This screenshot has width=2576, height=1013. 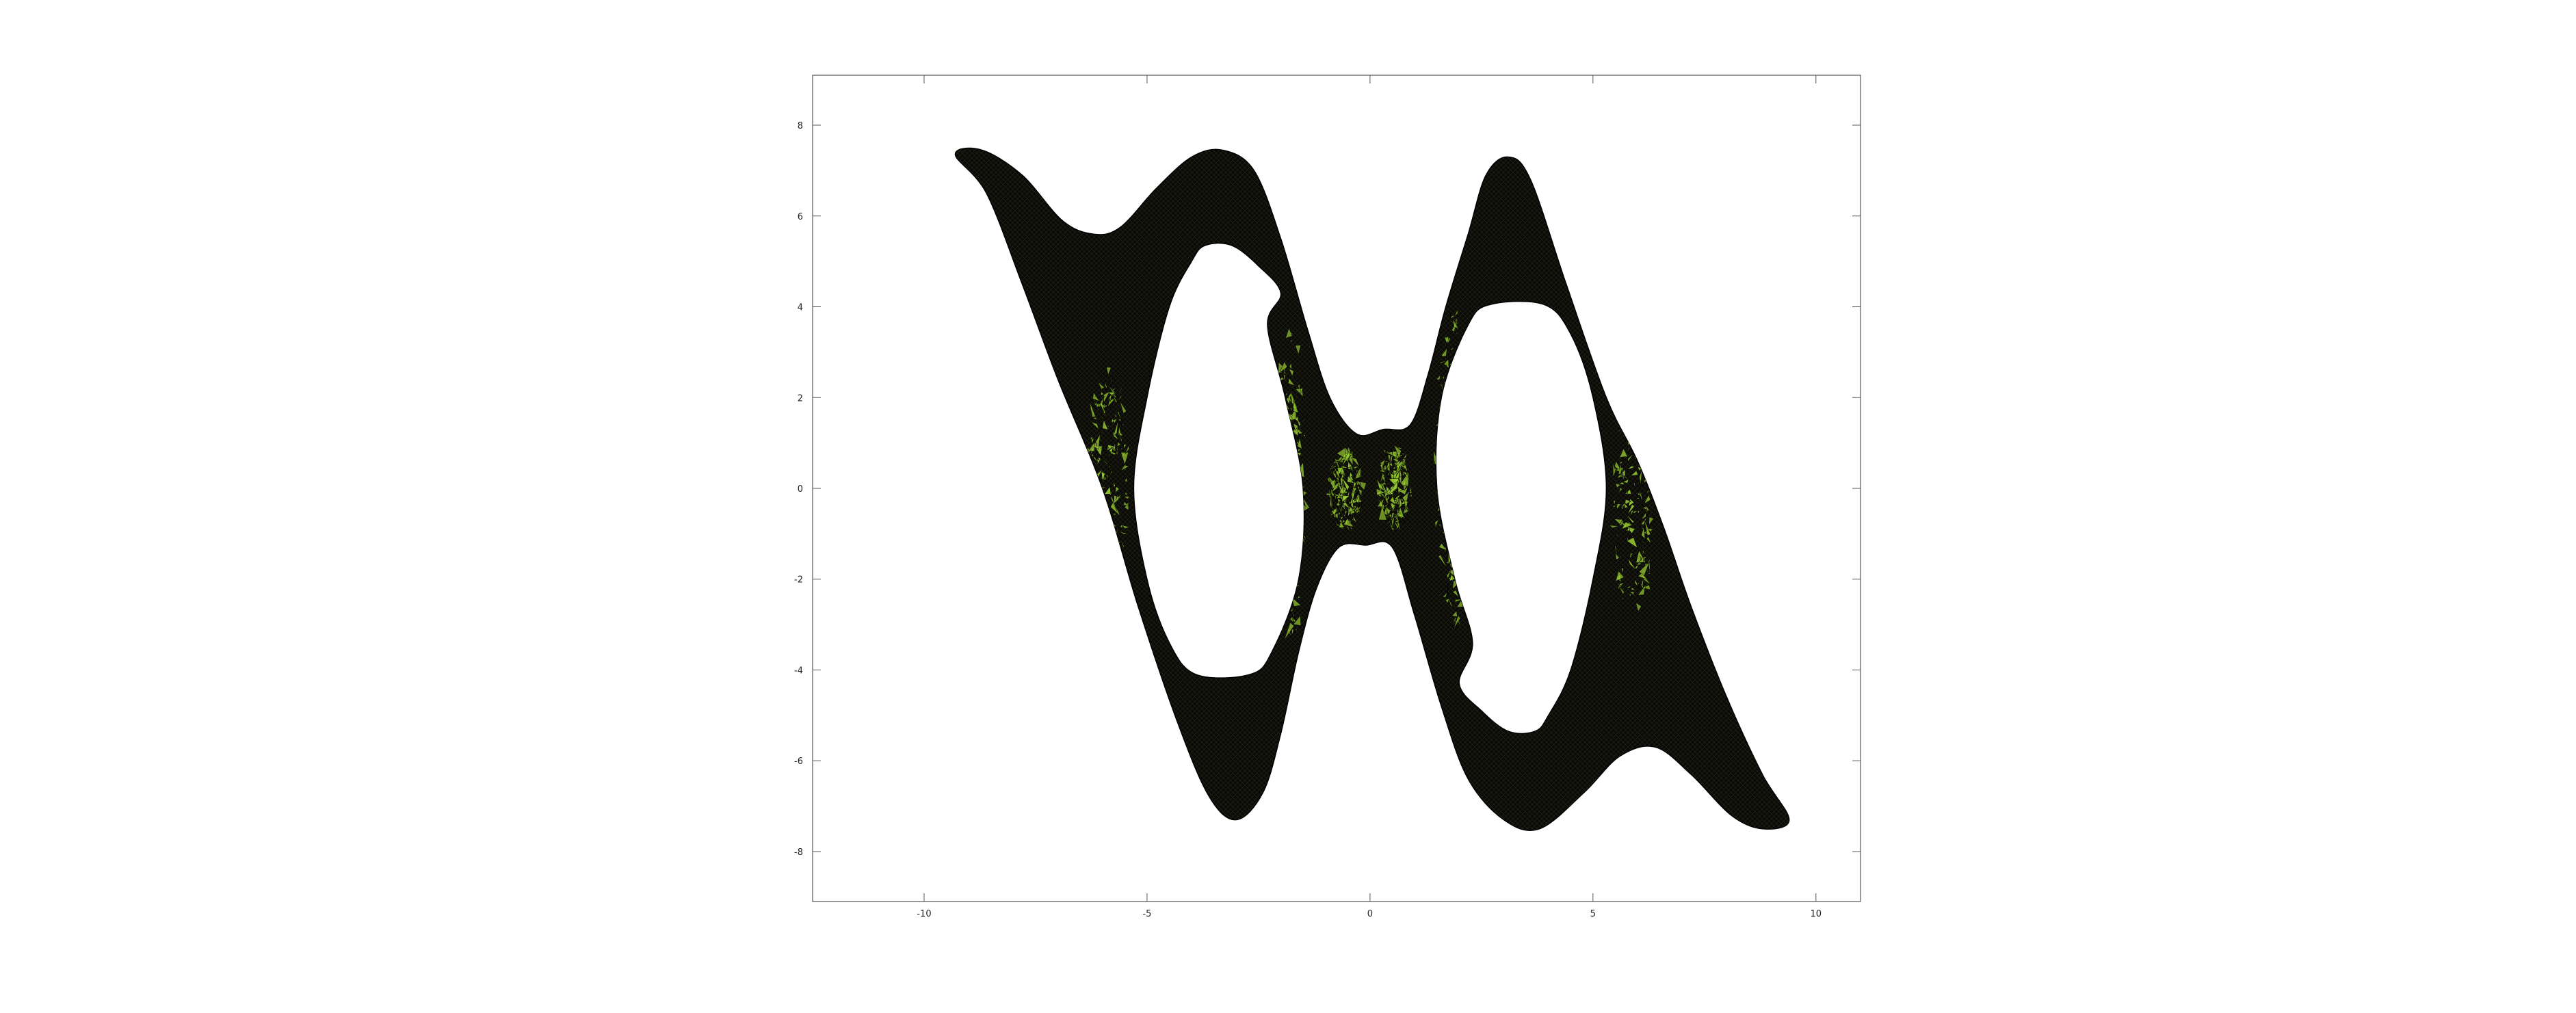 What do you see at coordinates (1816, 914) in the screenshot?
I see `x-tick-label: 10` at bounding box center [1816, 914].